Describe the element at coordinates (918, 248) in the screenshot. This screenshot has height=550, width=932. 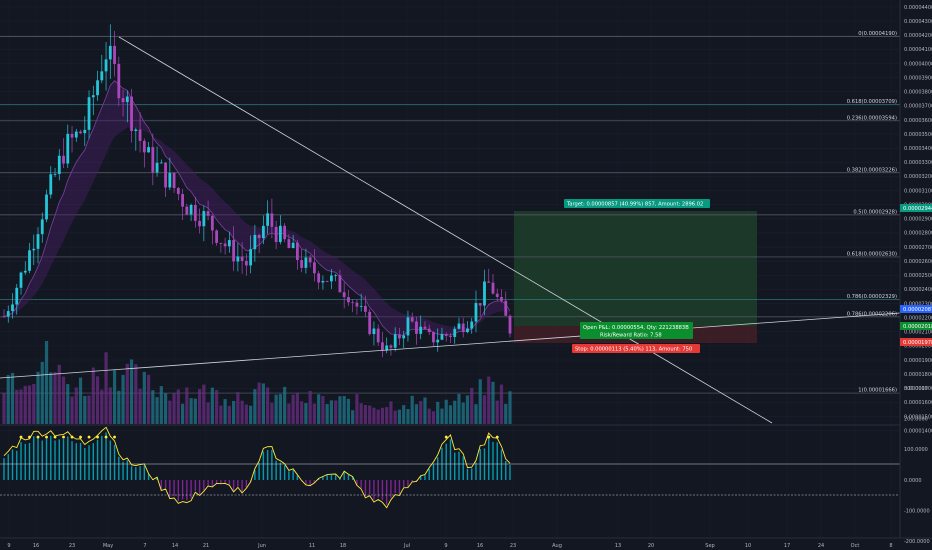
I see `price-tick-label: 0.00002700` at that location.